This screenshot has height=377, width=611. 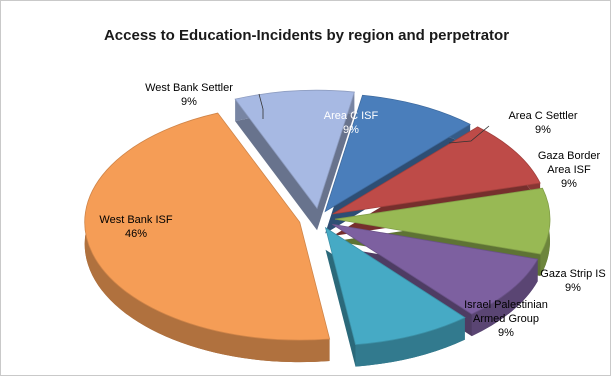 What do you see at coordinates (542, 116) in the screenshot?
I see `slice-label-area-c-settler: Area C Settler` at bounding box center [542, 116].